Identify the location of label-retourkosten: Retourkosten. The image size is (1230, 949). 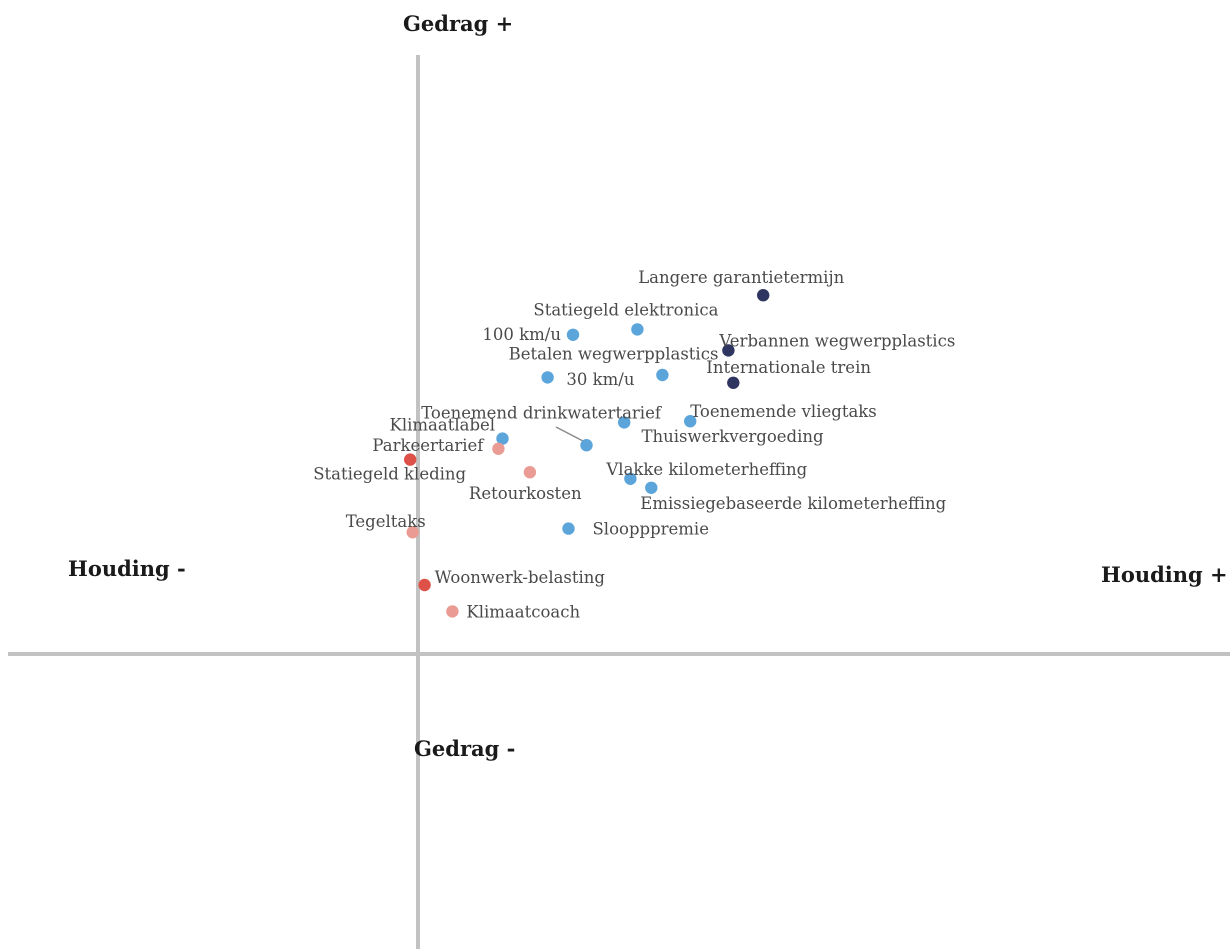
(525, 493).